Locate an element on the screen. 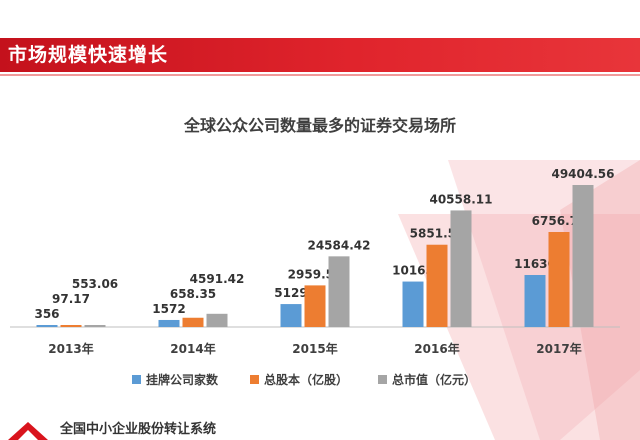  data-label: 40558.11 is located at coordinates (460, 199).